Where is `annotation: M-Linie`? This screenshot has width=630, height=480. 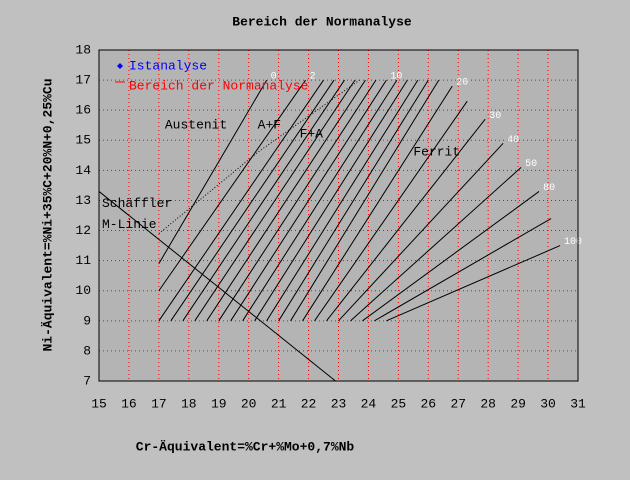 annotation: M-Linie is located at coordinates (129, 224).